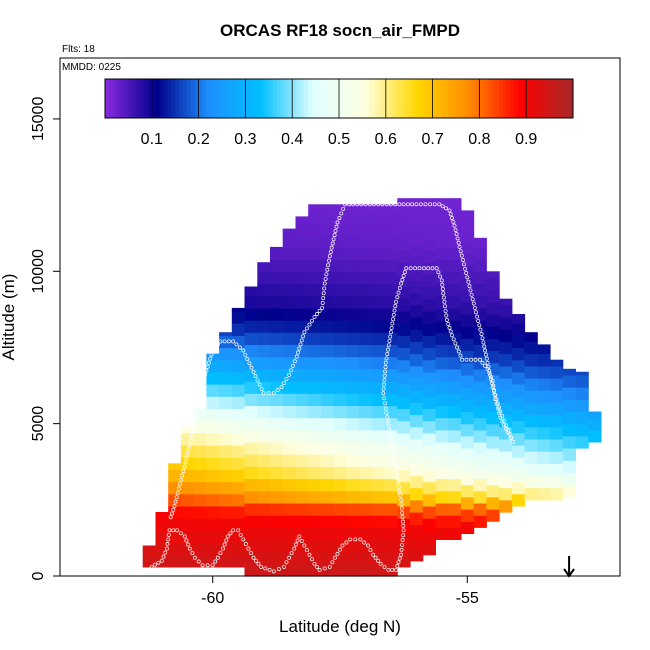  What do you see at coordinates (38, 575) in the screenshot?
I see `y-tick-label: 0` at bounding box center [38, 575].